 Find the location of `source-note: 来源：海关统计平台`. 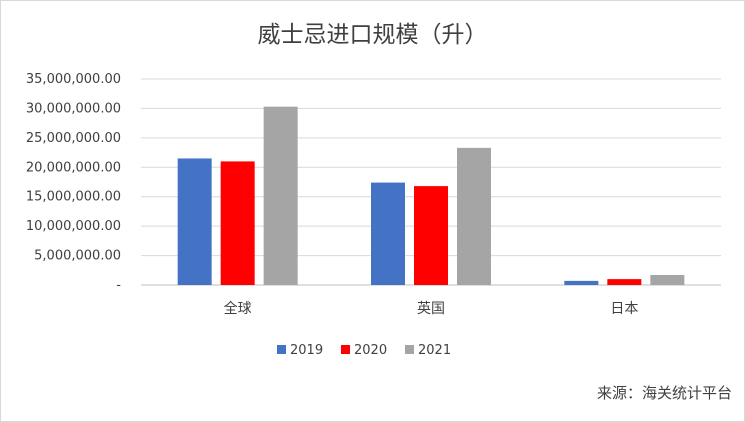

source-note: 来源：海关统计平台 is located at coordinates (664, 393).